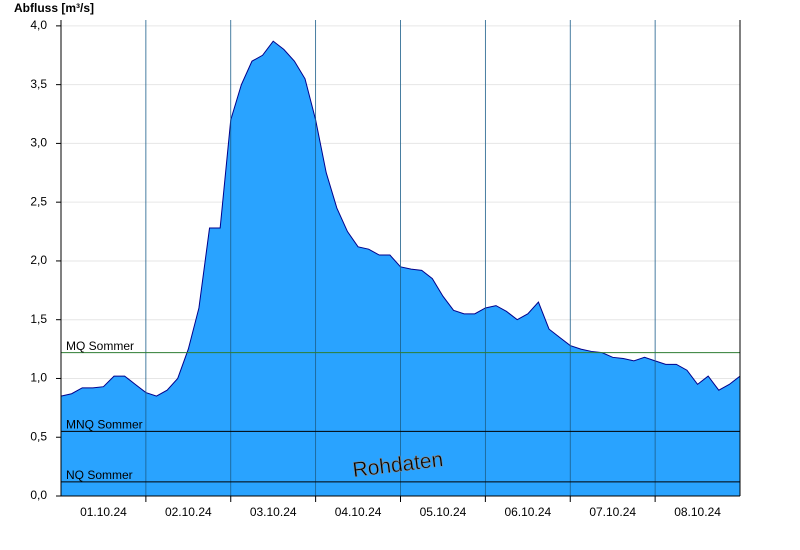 The height and width of the screenshot is (550, 800). Describe the element at coordinates (103, 512) in the screenshot. I see `x-tick-label: 01.10.24` at that location.